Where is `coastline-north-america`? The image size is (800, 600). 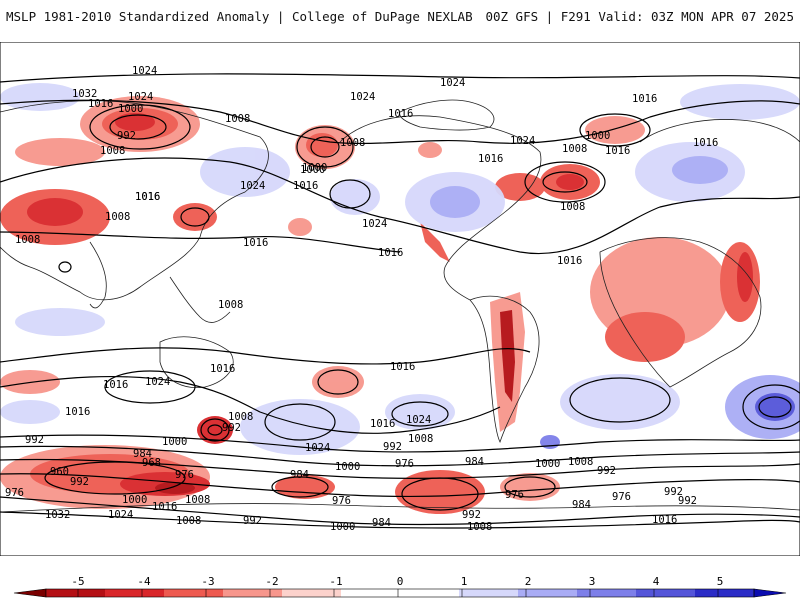 coastline-north-america is located at coordinates (440, 208).